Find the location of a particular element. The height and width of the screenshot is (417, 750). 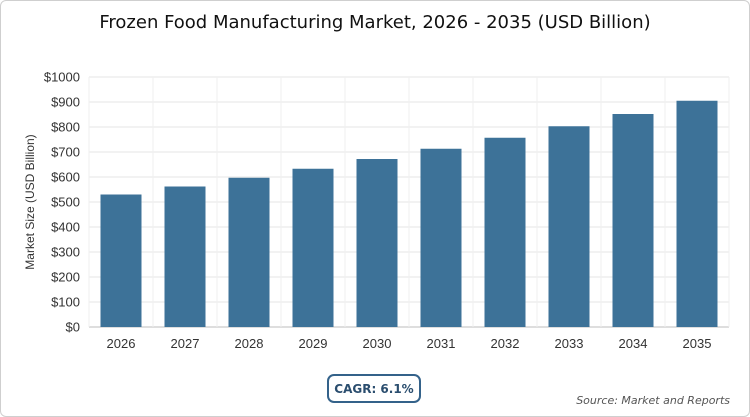

bar-2029 is located at coordinates (313, 247).